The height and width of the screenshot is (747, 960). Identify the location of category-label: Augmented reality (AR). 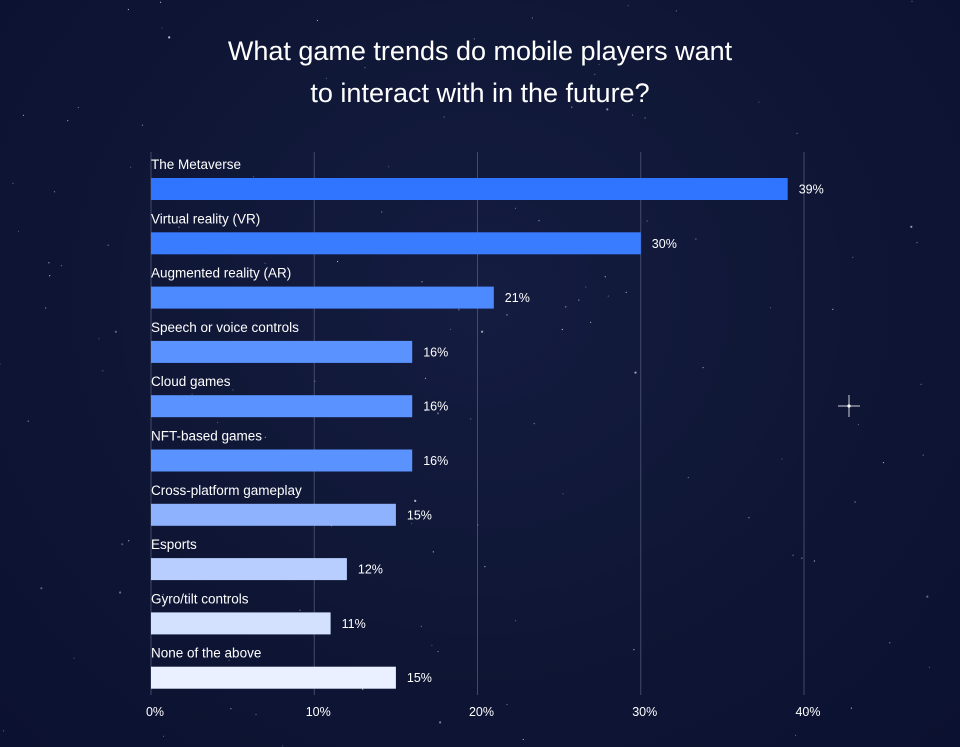
(221, 273).